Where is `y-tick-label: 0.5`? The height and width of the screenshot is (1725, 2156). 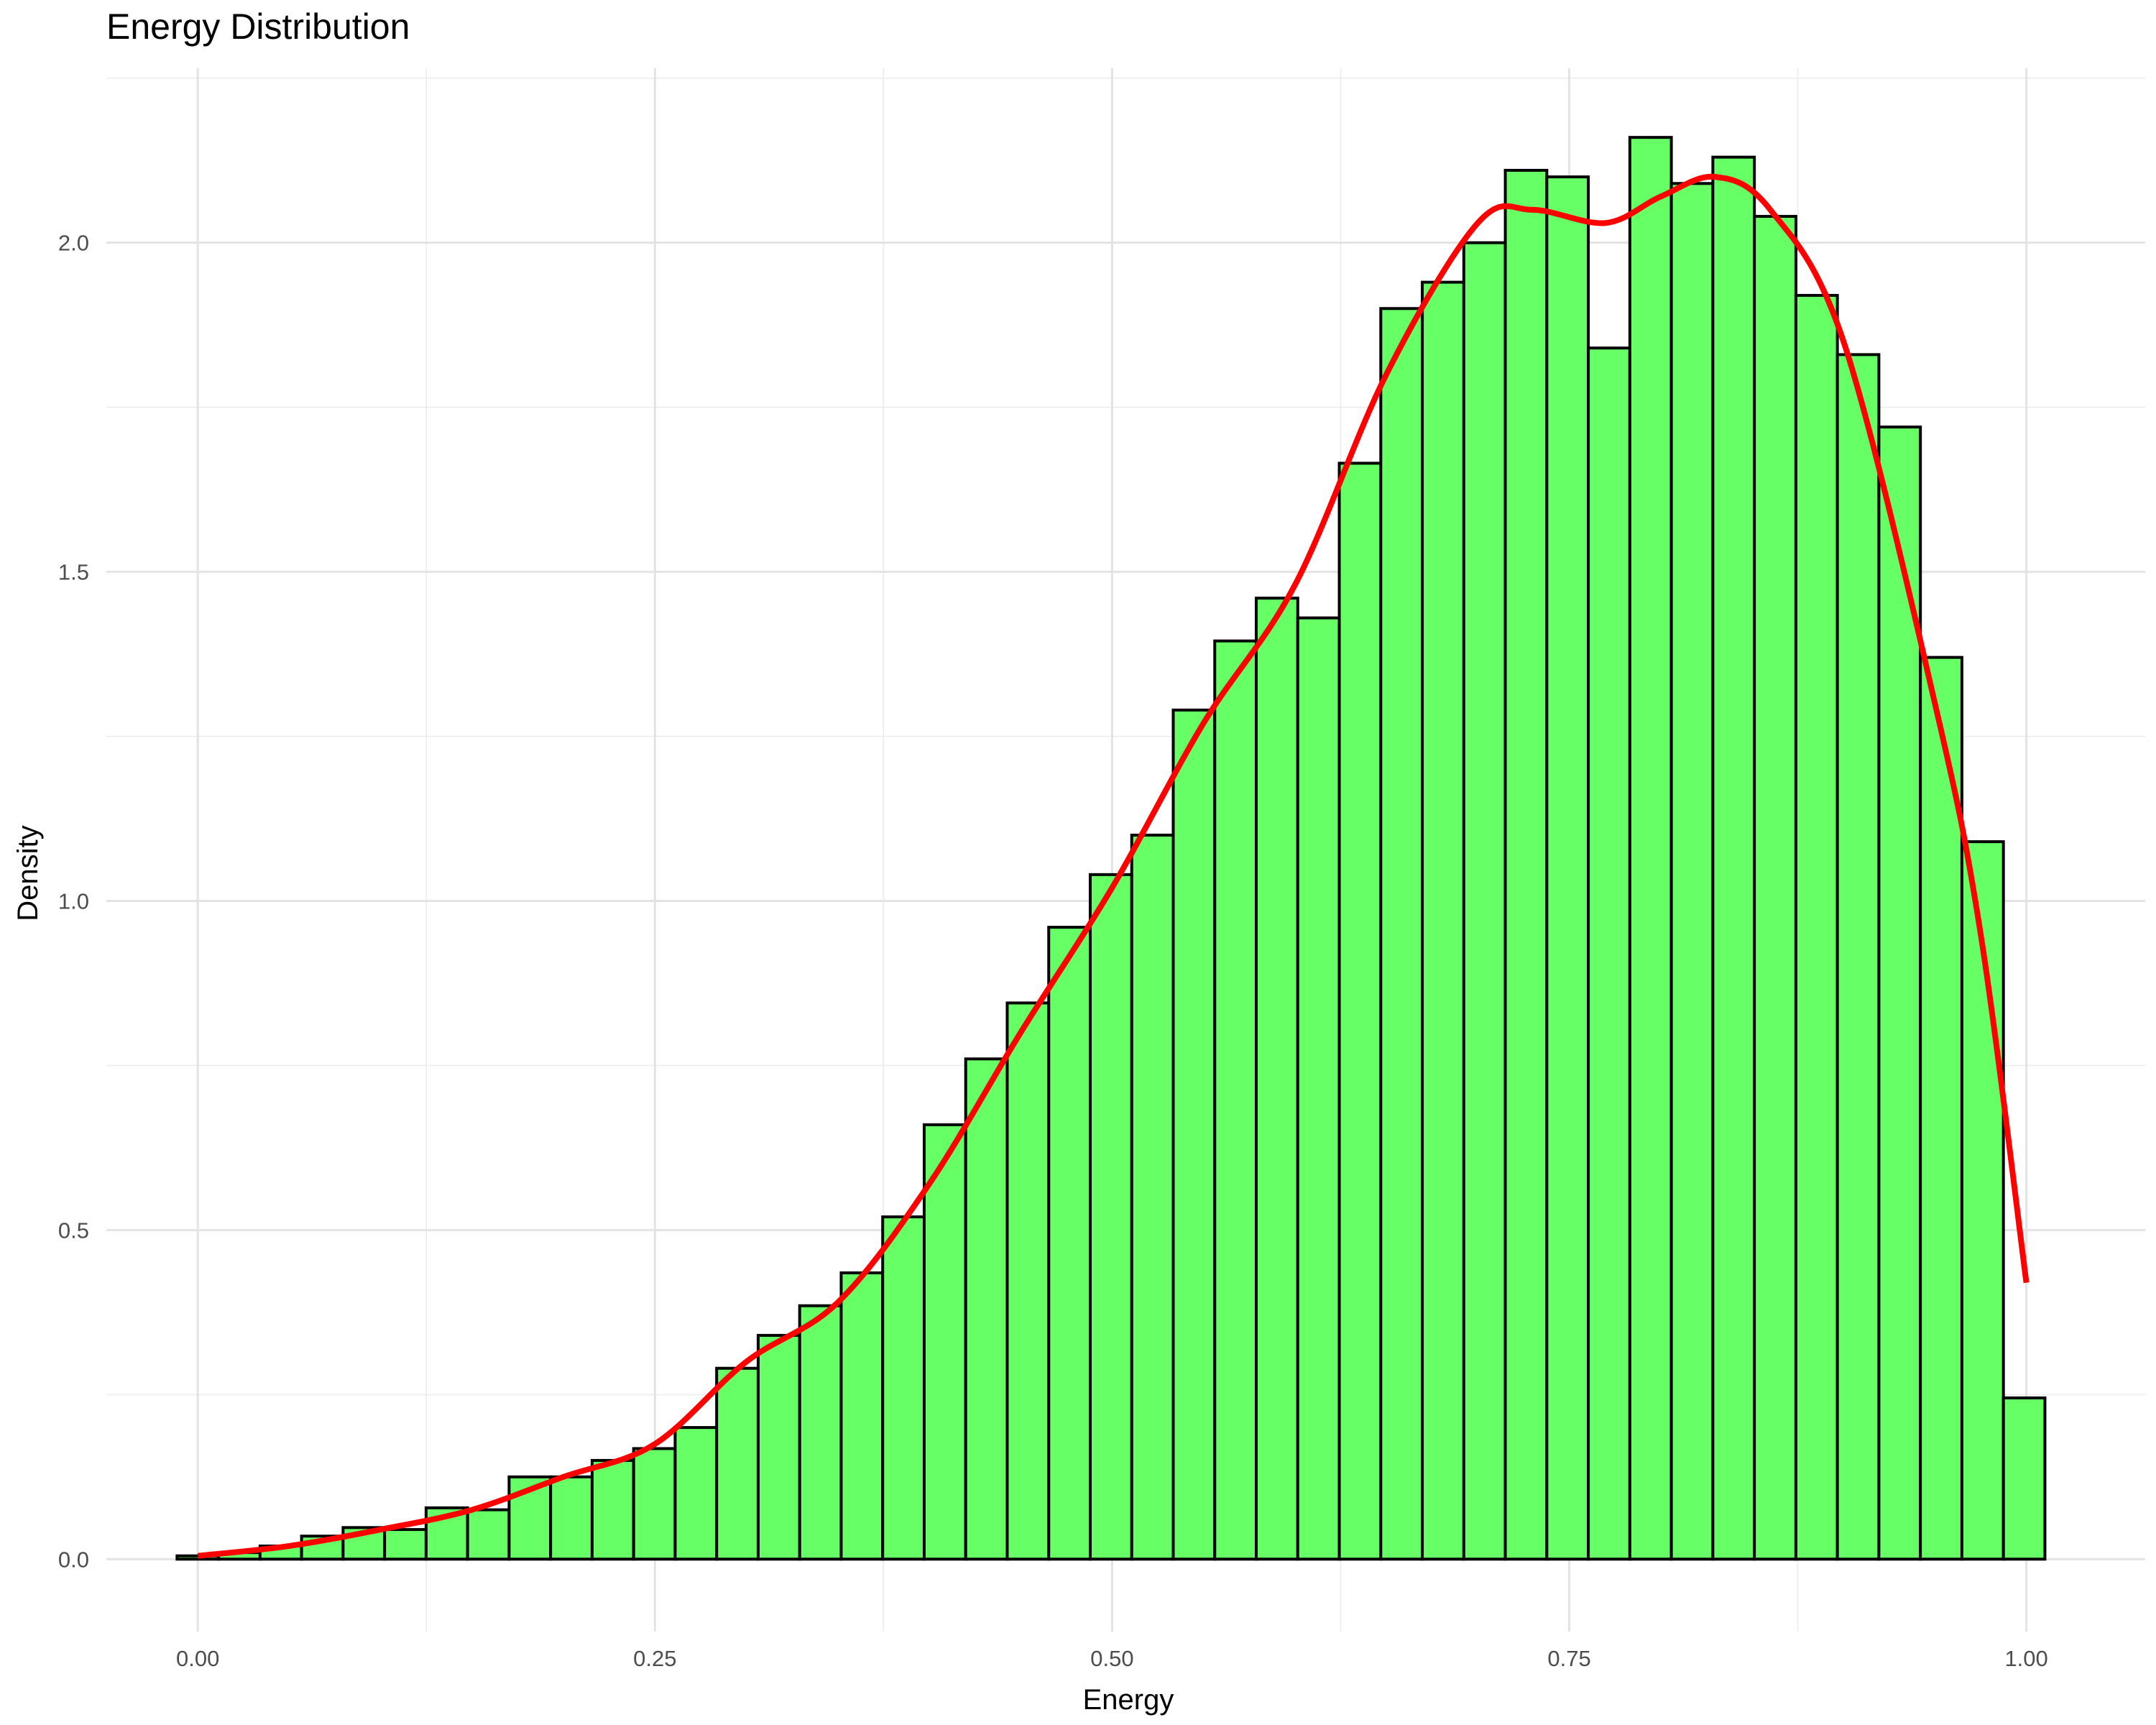 y-tick-label: 0.5 is located at coordinates (73, 1230).